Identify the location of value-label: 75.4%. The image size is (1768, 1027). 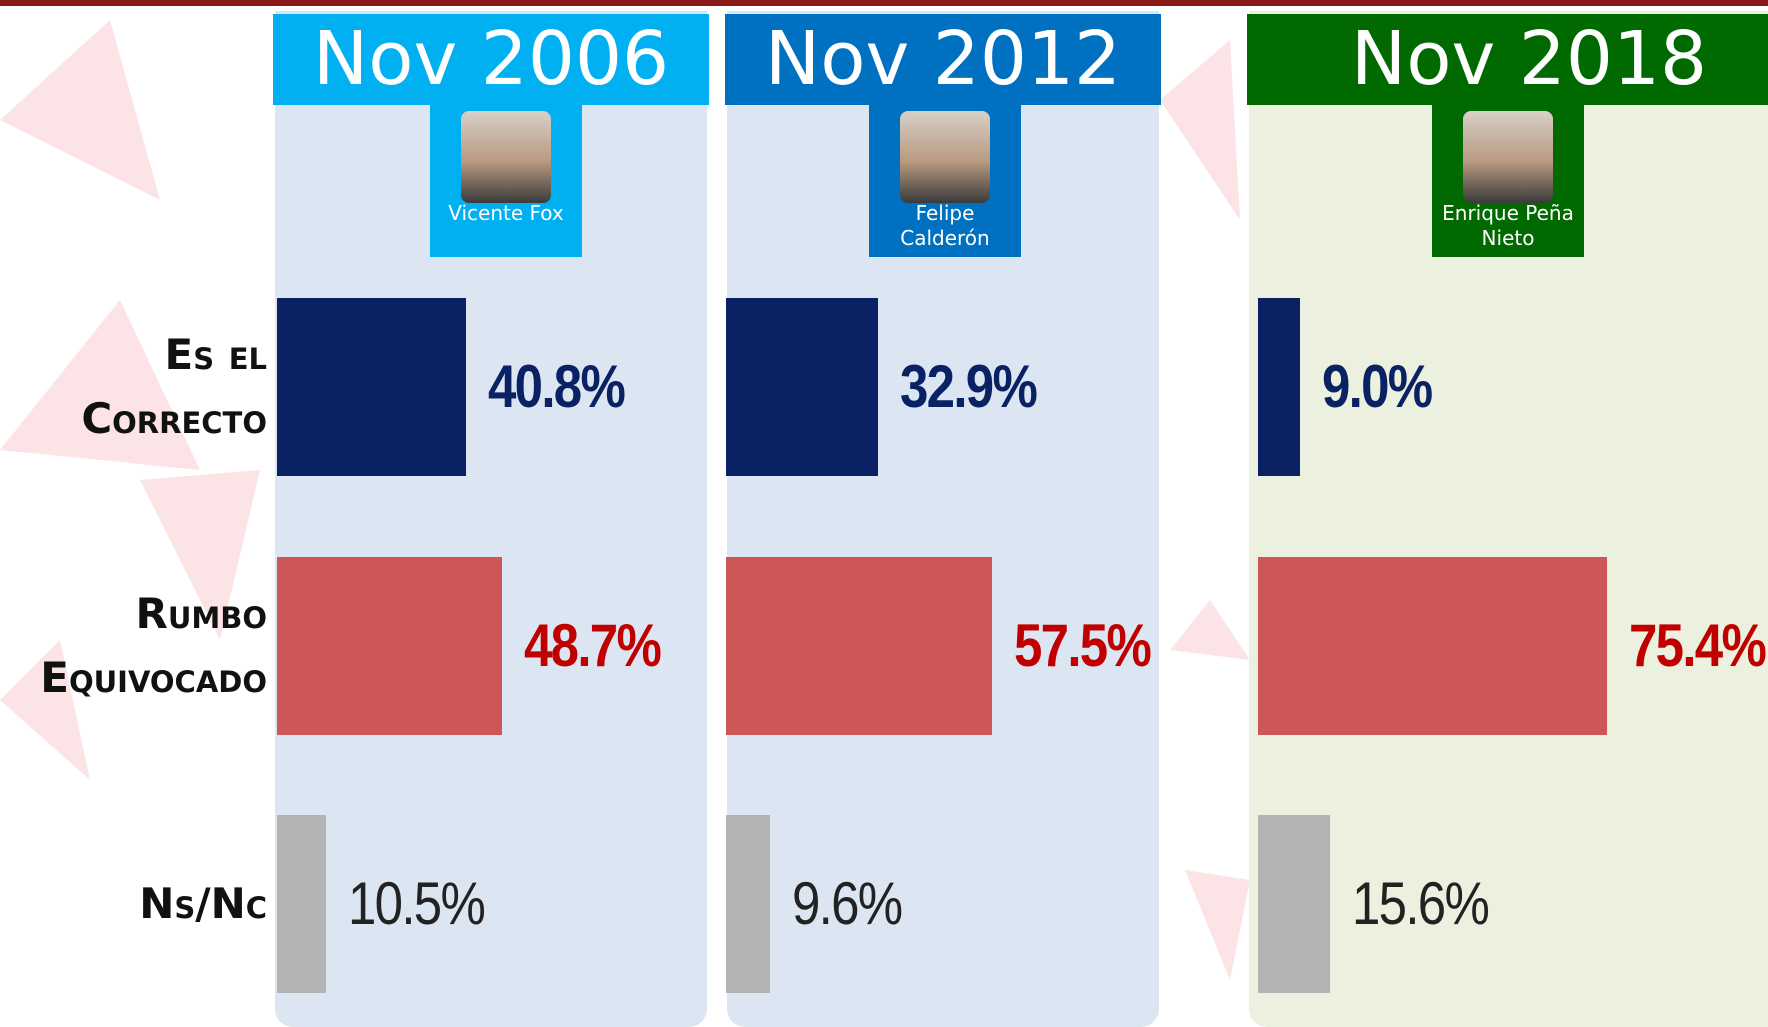
(1698, 645).